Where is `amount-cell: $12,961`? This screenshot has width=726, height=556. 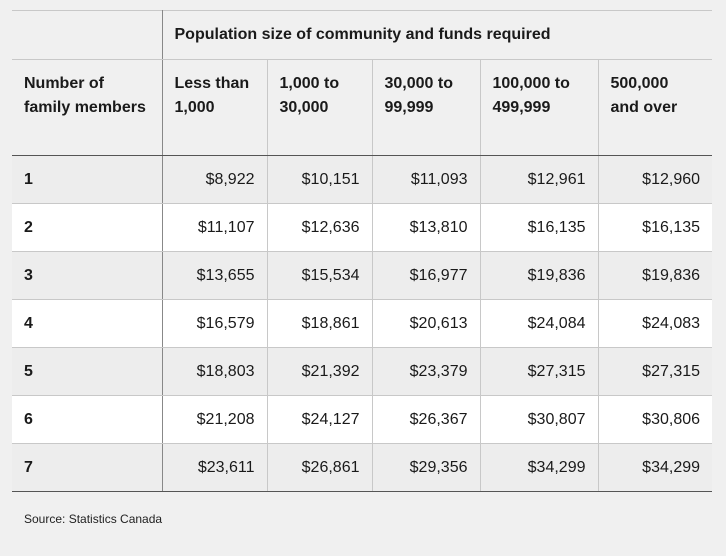 amount-cell: $12,961 is located at coordinates (539, 179).